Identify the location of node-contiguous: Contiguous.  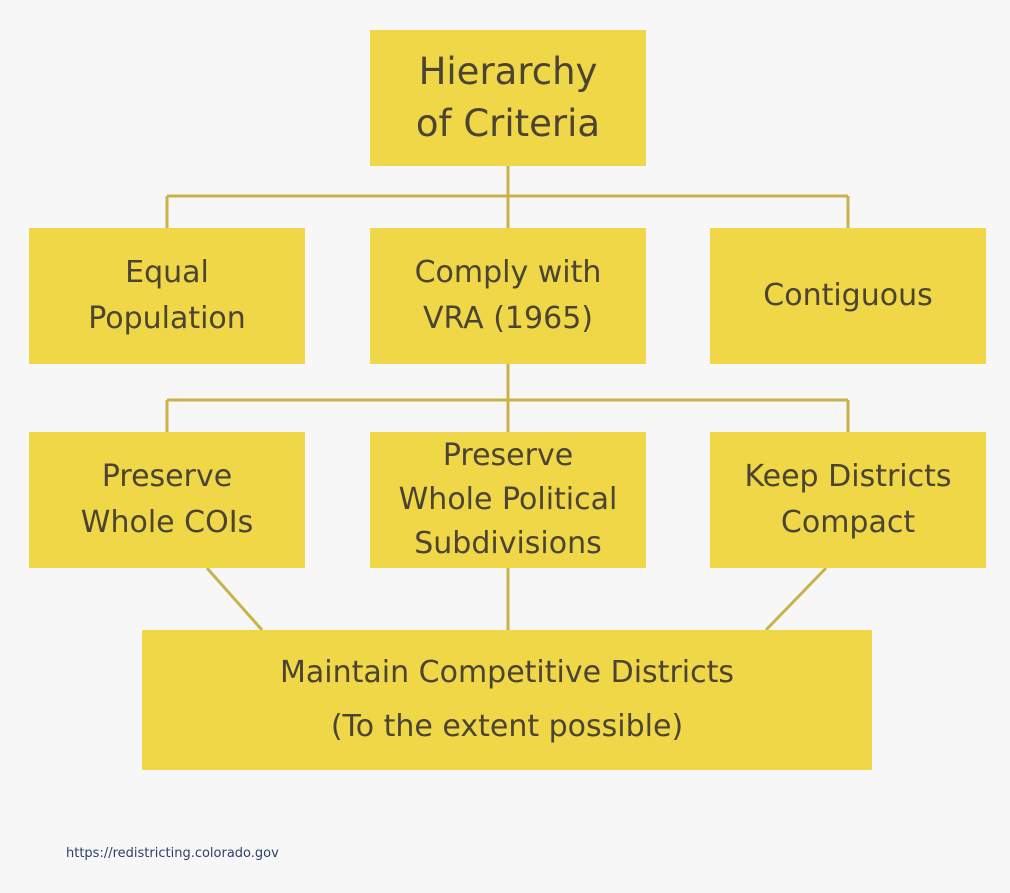
(848, 296).